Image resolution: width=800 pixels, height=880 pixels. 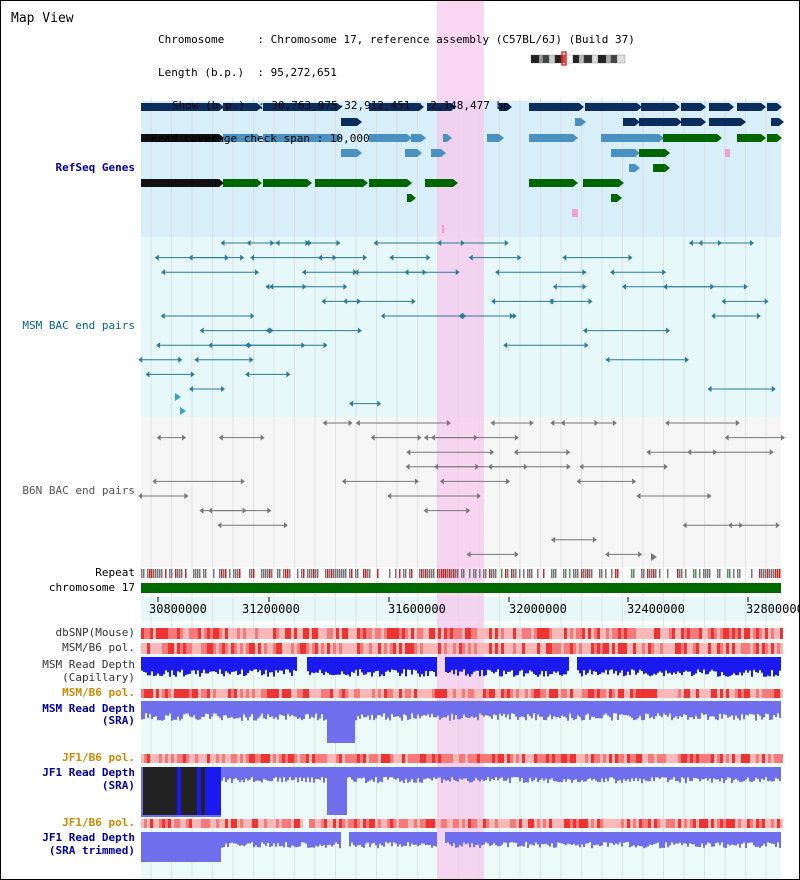 What do you see at coordinates (98, 692) in the screenshot?
I see `track-label-msm-b6-pol-sra: MSM/B6 pol.` at bounding box center [98, 692].